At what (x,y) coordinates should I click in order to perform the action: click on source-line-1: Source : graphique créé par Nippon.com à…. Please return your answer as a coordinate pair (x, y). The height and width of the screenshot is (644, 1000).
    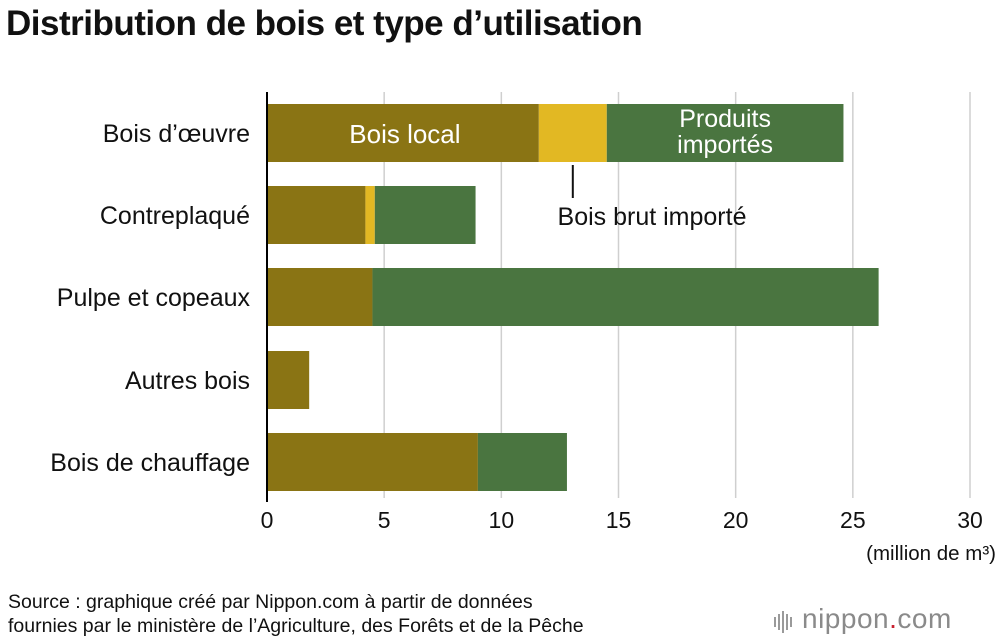
    Looking at the image, I should click on (270, 602).